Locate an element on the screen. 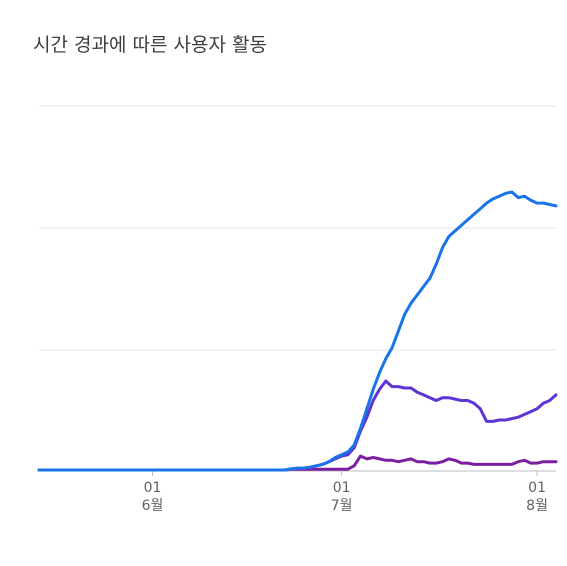 This screenshot has height=566, width=567. x-tick-month-label-2: 8월 is located at coordinates (537, 506).